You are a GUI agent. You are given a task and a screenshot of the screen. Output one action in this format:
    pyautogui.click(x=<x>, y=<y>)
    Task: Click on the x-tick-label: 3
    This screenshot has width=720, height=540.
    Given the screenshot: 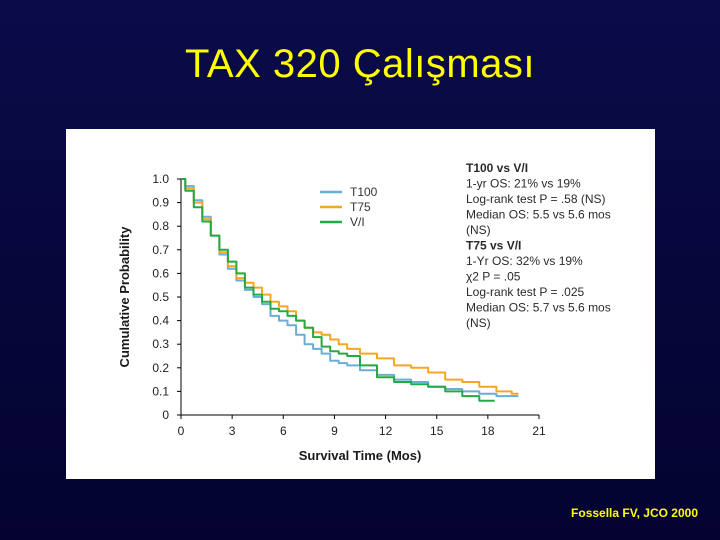 What is the action you would take?
    pyautogui.click(x=232, y=431)
    